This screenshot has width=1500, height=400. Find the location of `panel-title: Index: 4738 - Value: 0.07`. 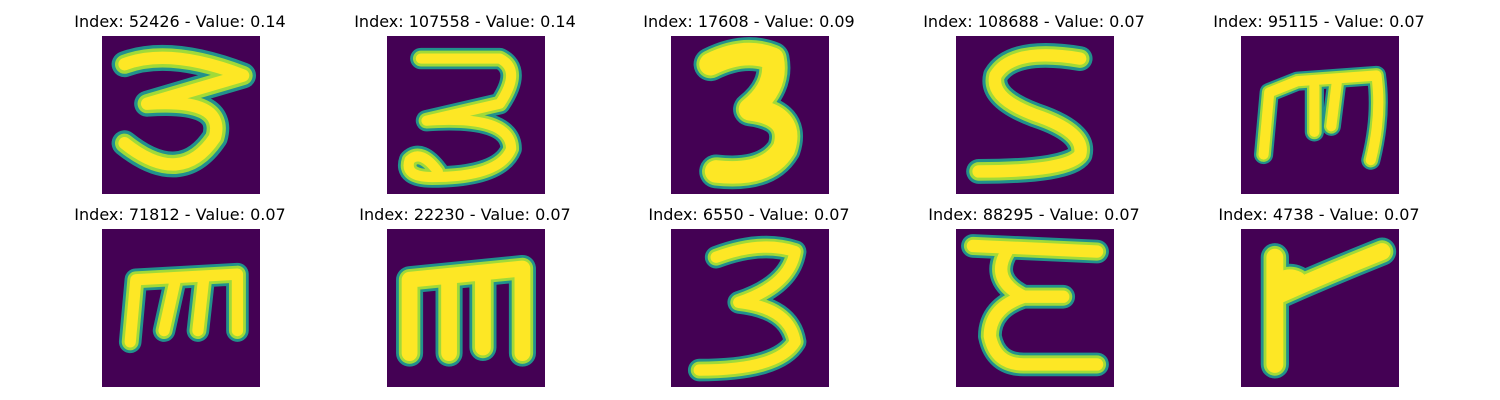

panel-title: Index: 4738 - Value: 0.07 is located at coordinates (1319, 214).